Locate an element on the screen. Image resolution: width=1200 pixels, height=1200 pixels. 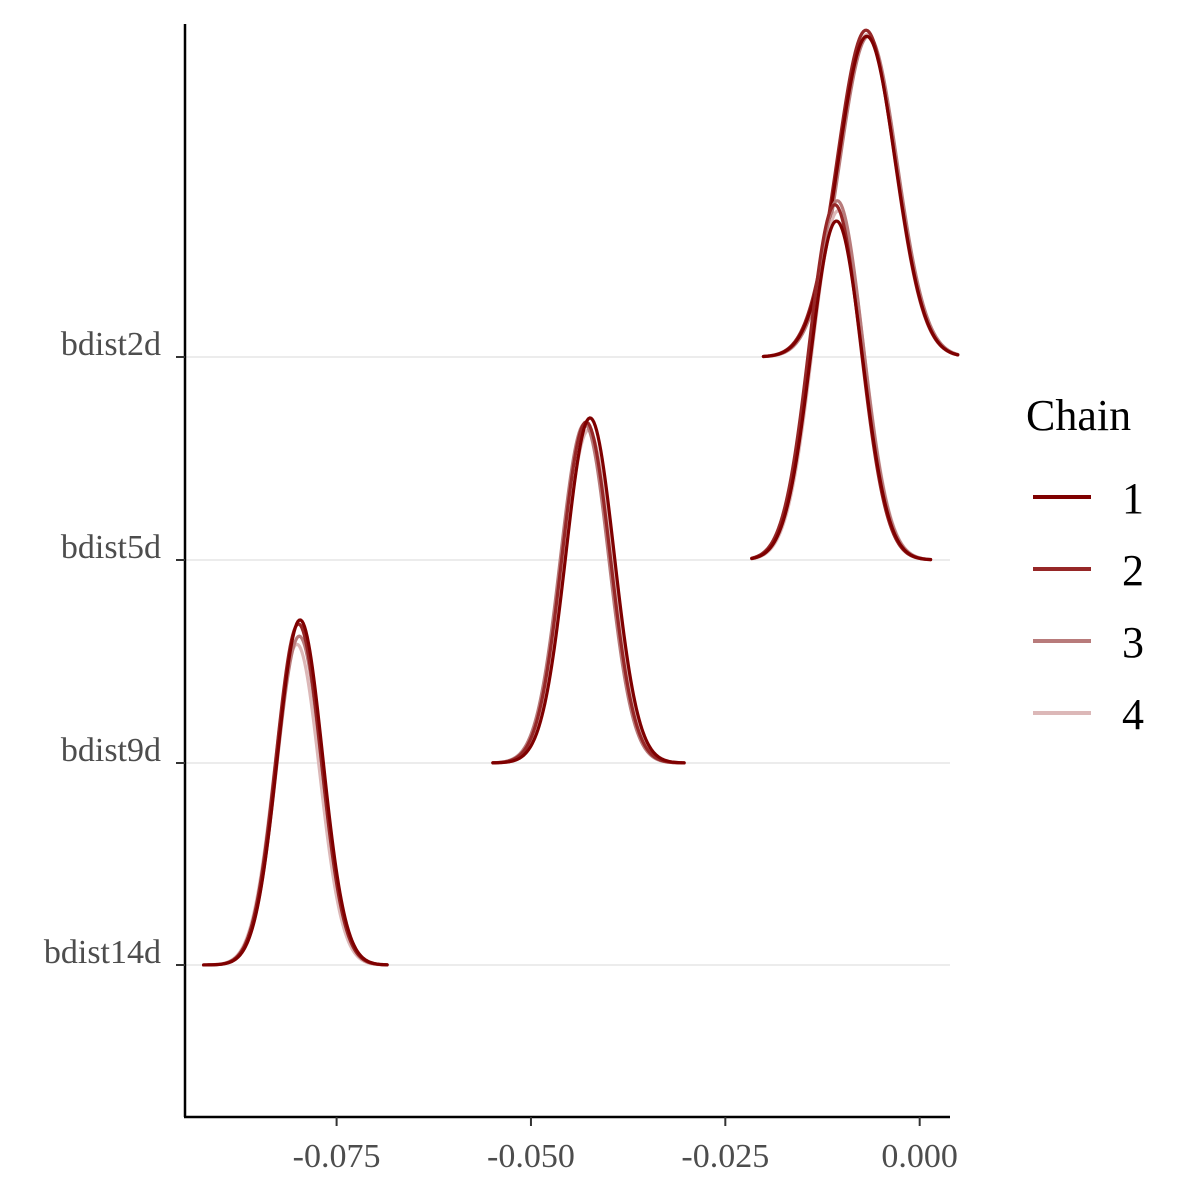
y-tick-label-bdist2d: bdist2d is located at coordinates (111, 344).